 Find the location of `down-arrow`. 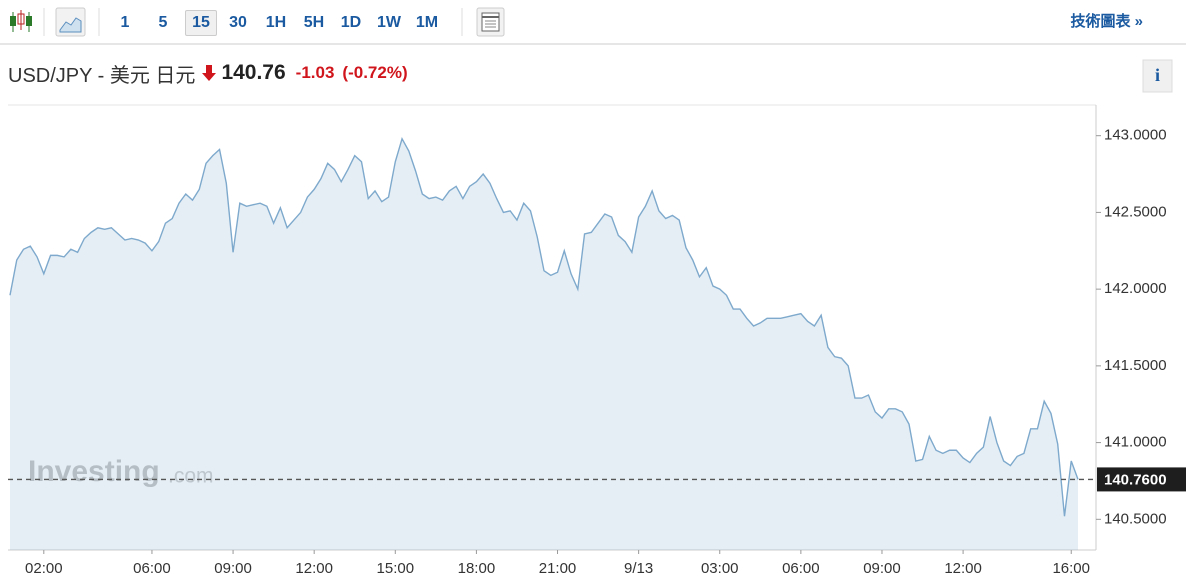

down-arrow is located at coordinates (209, 73).